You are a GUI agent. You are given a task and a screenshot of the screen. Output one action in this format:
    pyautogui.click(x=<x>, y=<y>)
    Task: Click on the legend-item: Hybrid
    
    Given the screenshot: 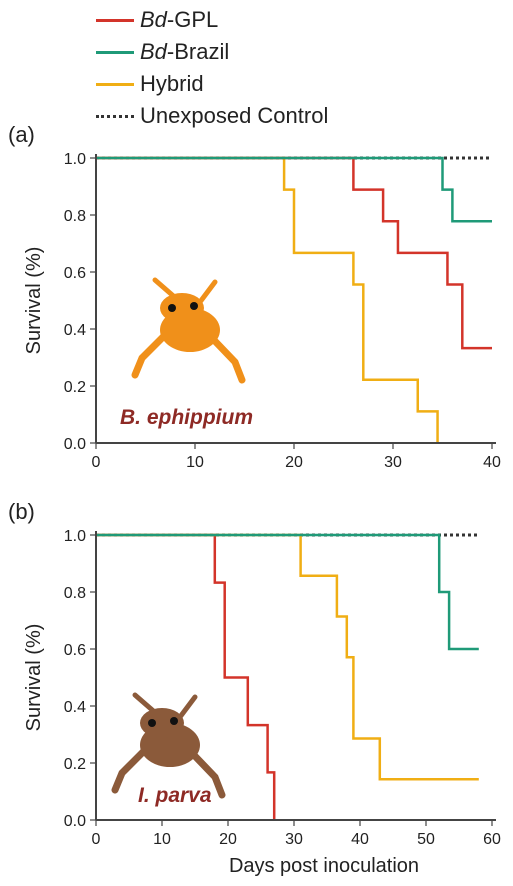 What is the action you would take?
    pyautogui.click(x=256, y=84)
    